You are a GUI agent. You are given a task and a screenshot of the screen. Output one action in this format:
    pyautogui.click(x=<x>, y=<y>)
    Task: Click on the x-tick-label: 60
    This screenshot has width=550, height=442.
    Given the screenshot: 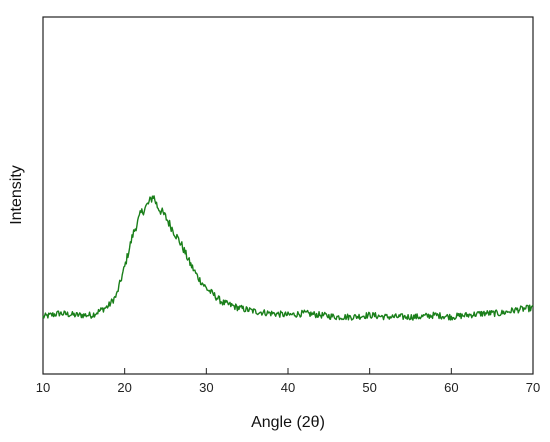 What is the action you would take?
    pyautogui.click(x=451, y=387)
    